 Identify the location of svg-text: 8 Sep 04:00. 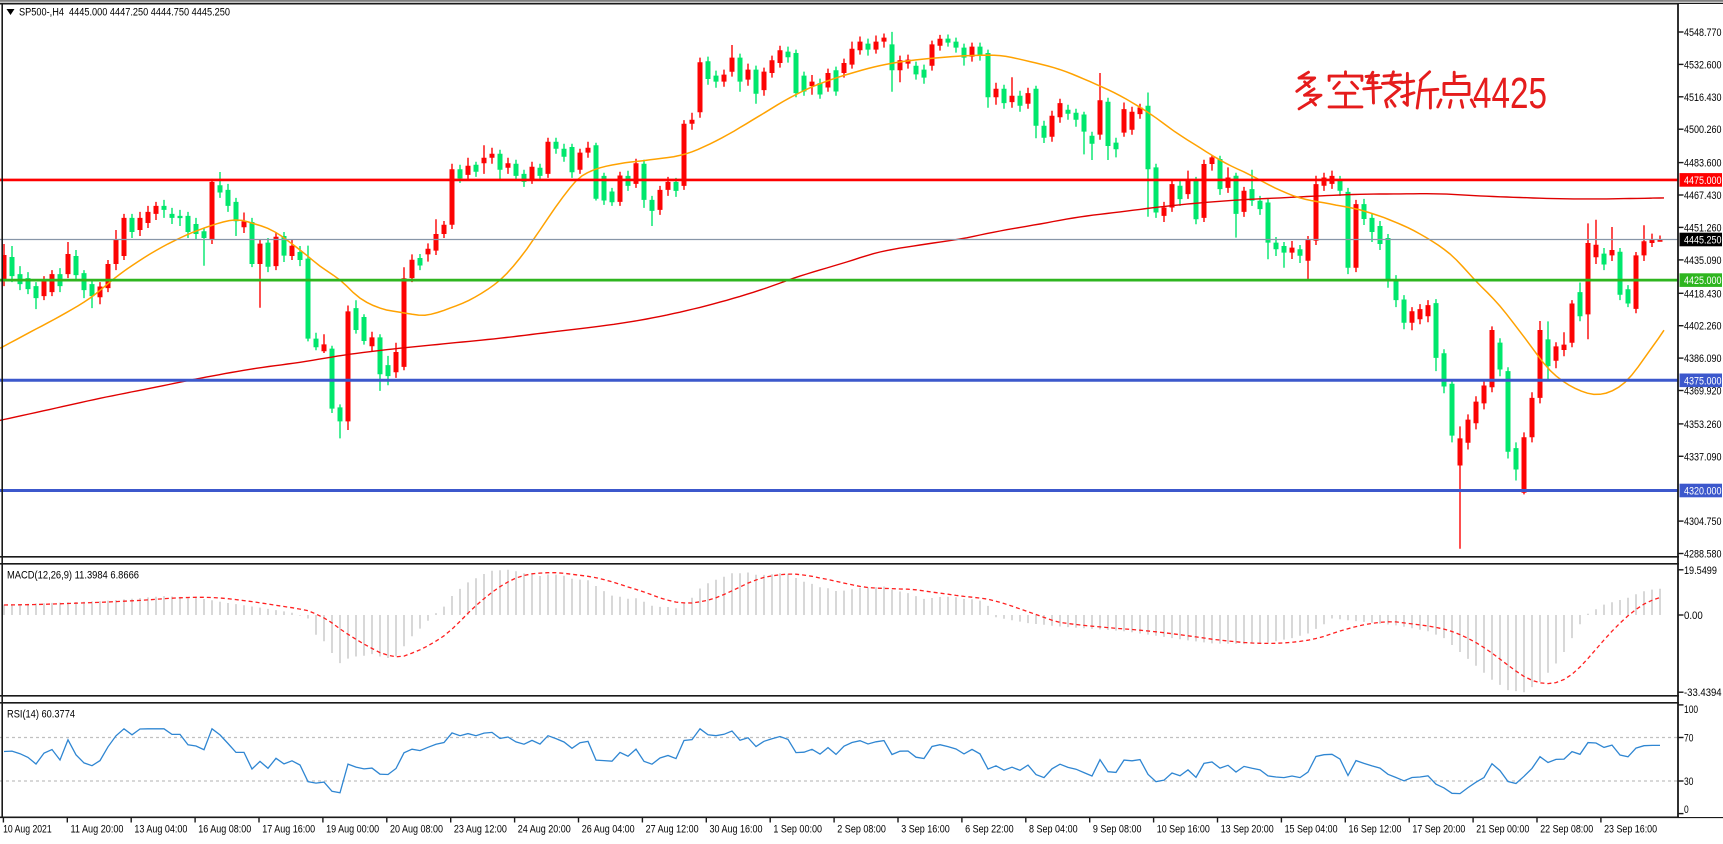
(1053, 830).